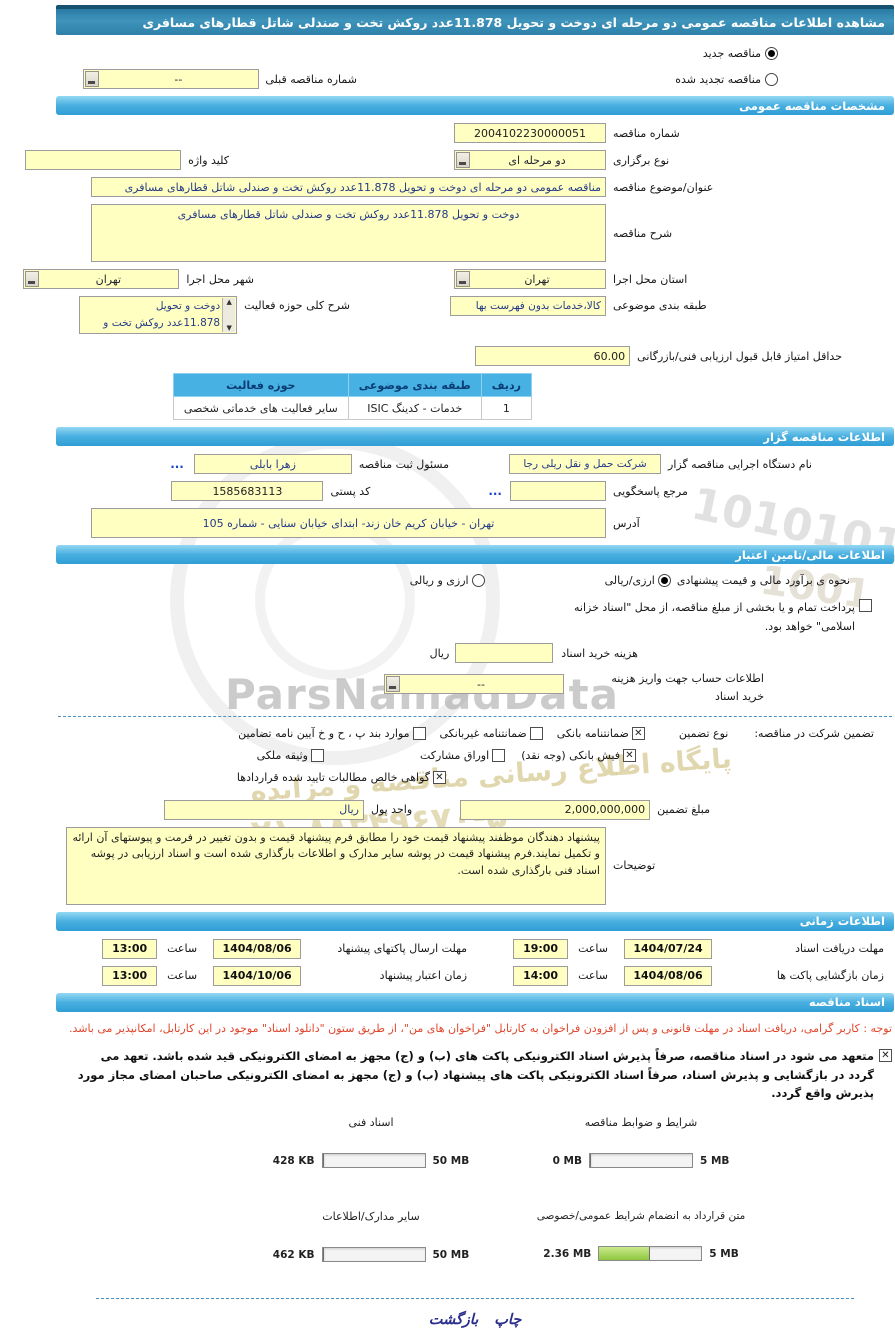 This screenshot has width=895, height=1331. Describe the element at coordinates (668, 975) in the screenshot. I see `envelope-opening-date: 1404/08/06` at that location.